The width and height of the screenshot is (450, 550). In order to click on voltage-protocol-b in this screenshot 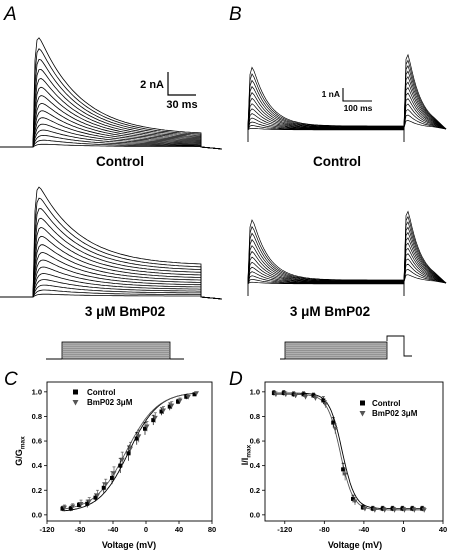, I will do `click(346, 347)`.